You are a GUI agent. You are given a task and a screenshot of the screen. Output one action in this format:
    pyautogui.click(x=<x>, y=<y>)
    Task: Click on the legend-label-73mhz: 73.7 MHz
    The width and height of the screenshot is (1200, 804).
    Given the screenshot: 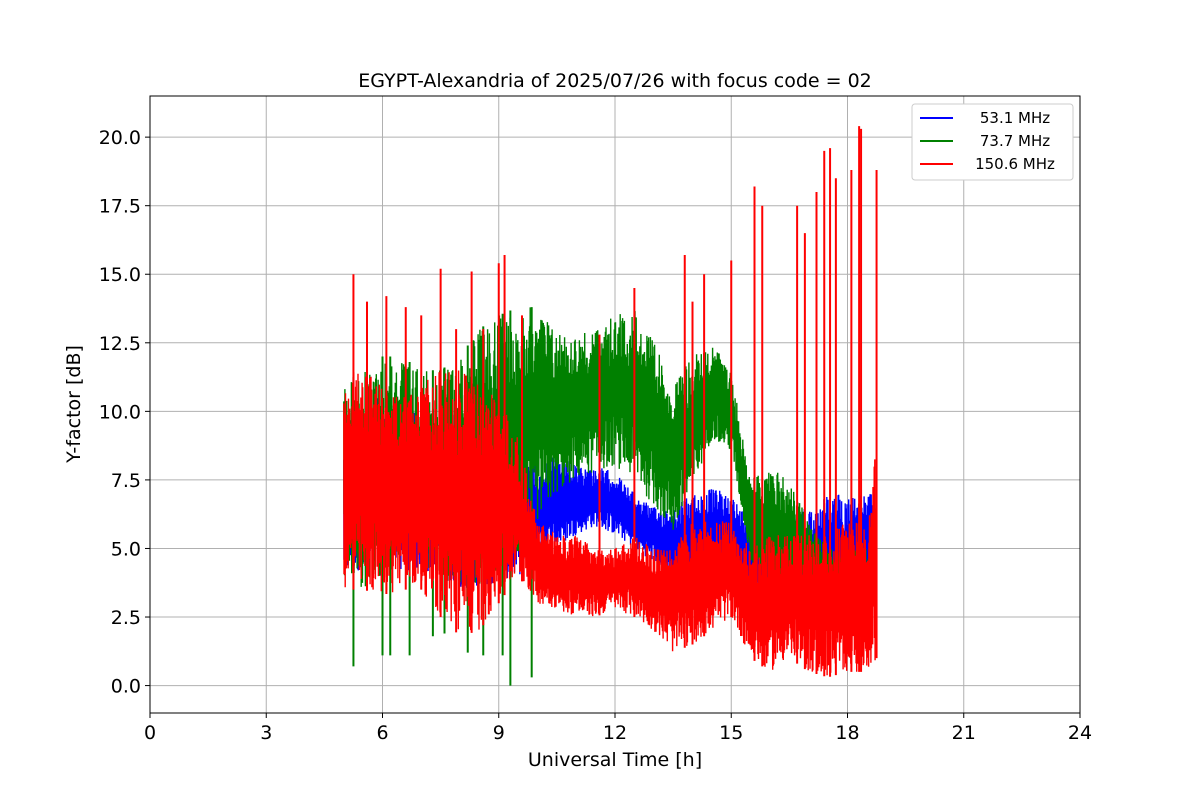 What is the action you would take?
    pyautogui.click(x=1015, y=141)
    